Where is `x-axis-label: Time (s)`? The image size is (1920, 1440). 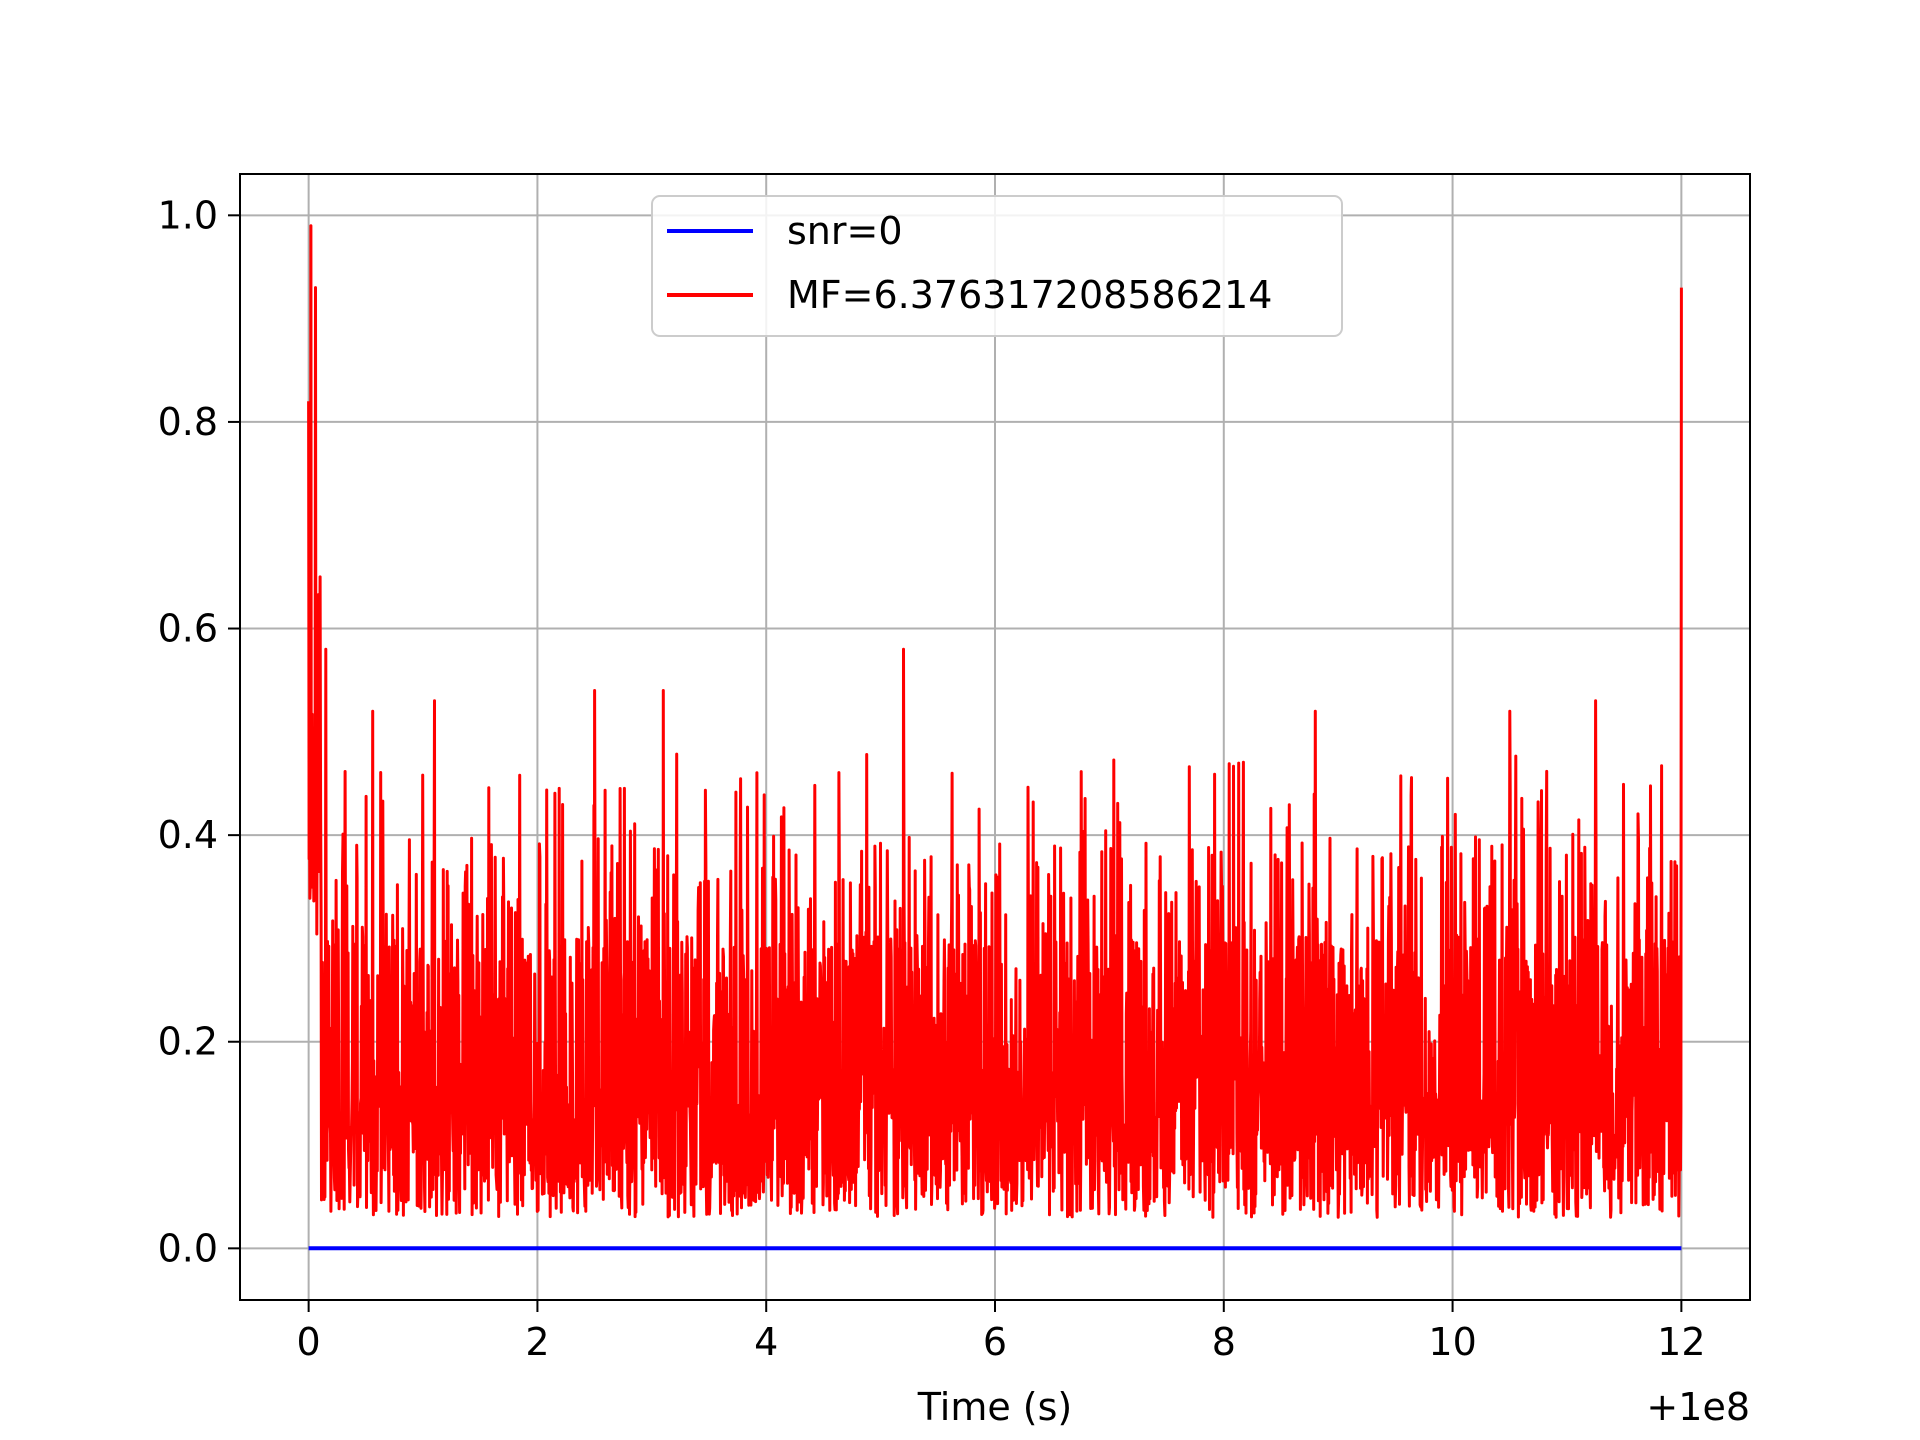 x-axis-label: Time (s) is located at coordinates (995, 1407).